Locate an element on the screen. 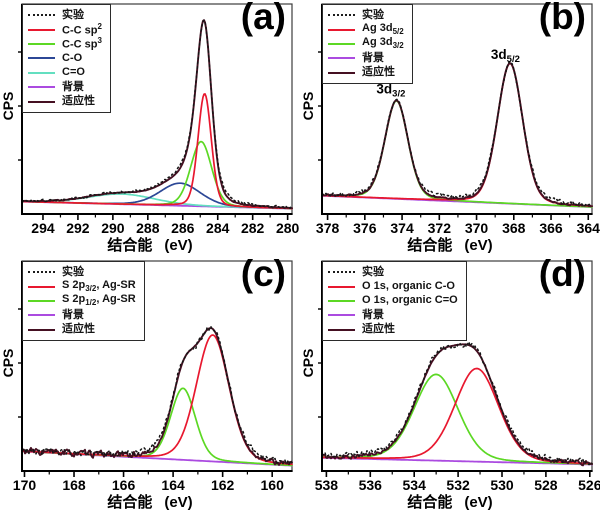  legend-c: 实验 S 2p3/2, Ag-SR S 2p1/2, Ag-SR 背景适应性 is located at coordinates (83, 301).